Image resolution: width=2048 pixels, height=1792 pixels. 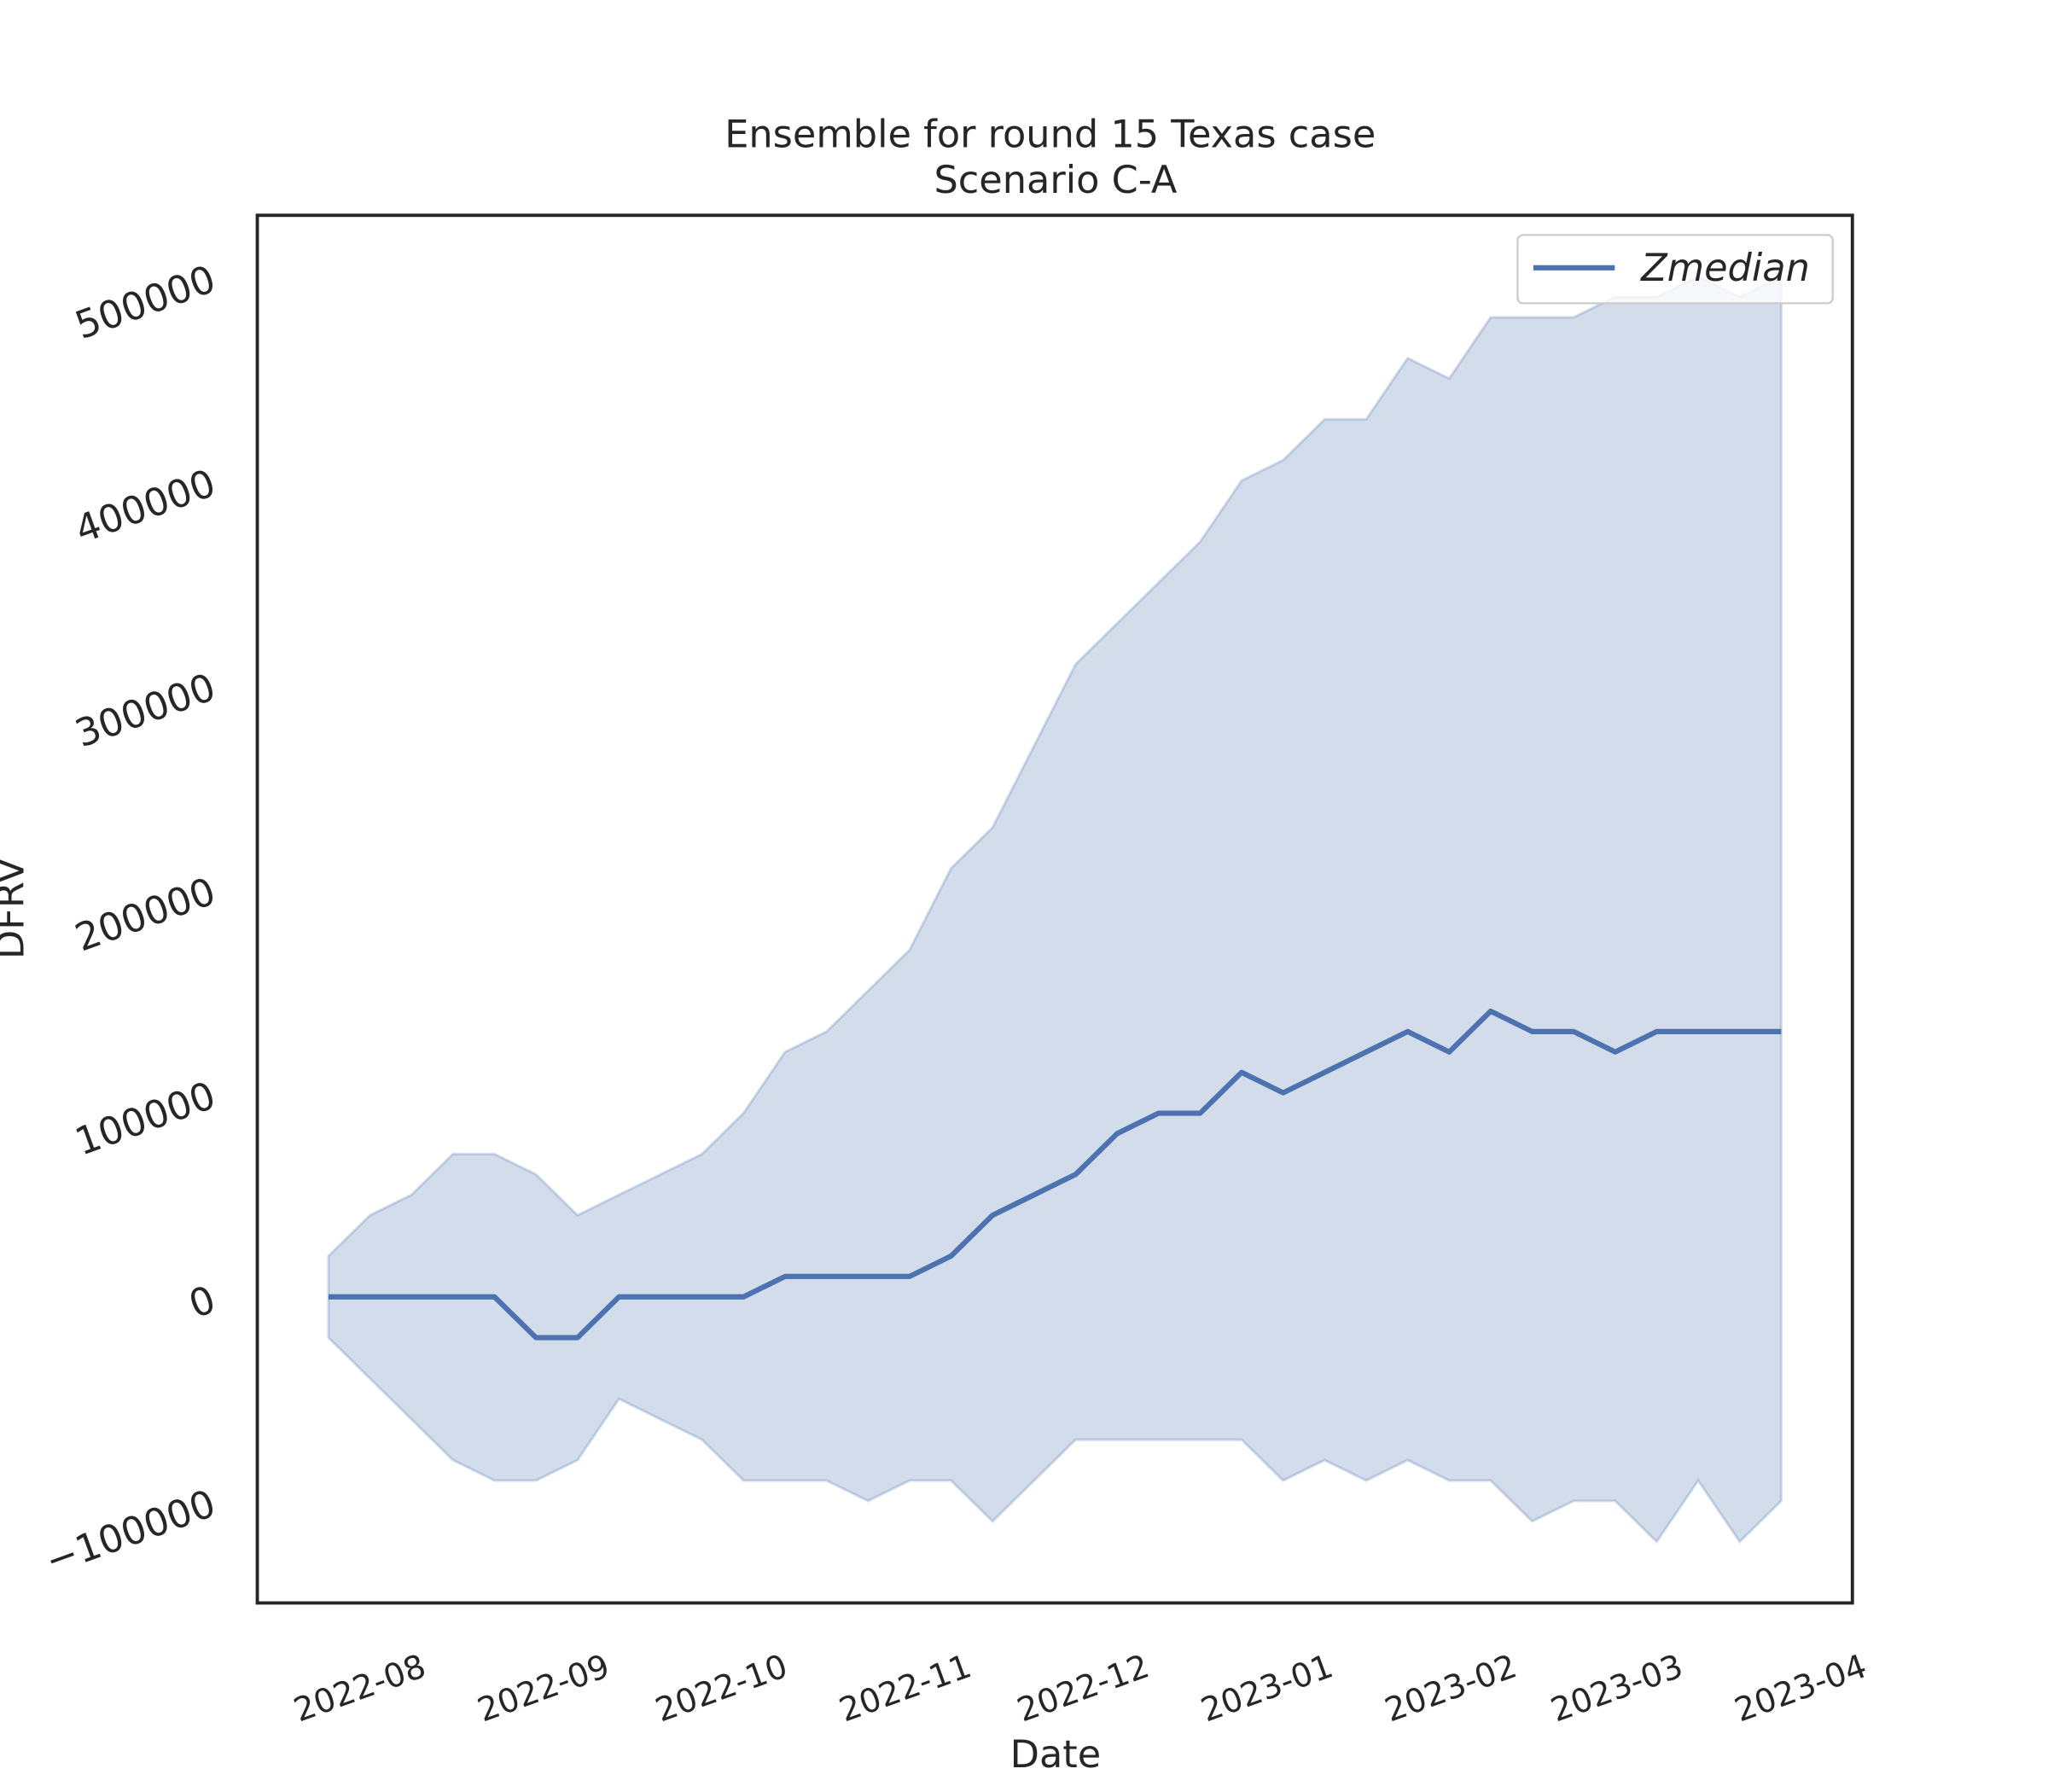 What do you see at coordinates (145, 302) in the screenshot?
I see `y-tick-label: 500000` at bounding box center [145, 302].